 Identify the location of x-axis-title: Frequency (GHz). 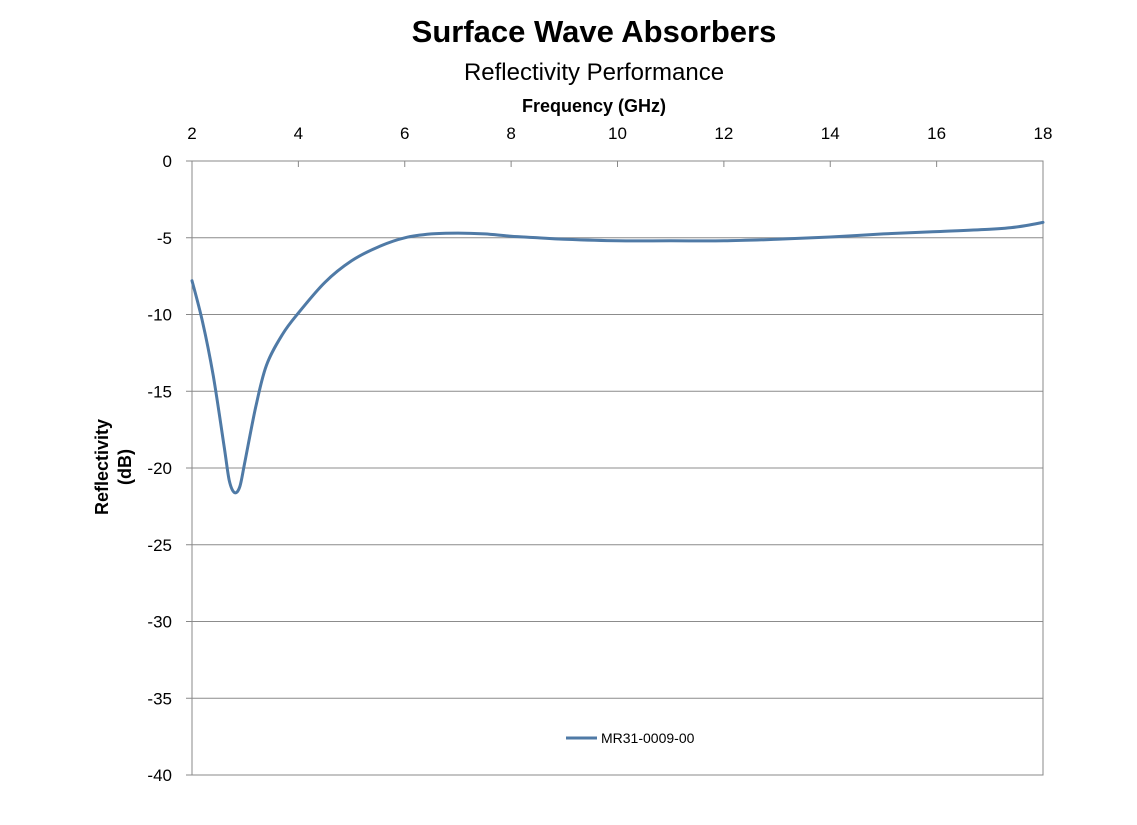
(594, 106).